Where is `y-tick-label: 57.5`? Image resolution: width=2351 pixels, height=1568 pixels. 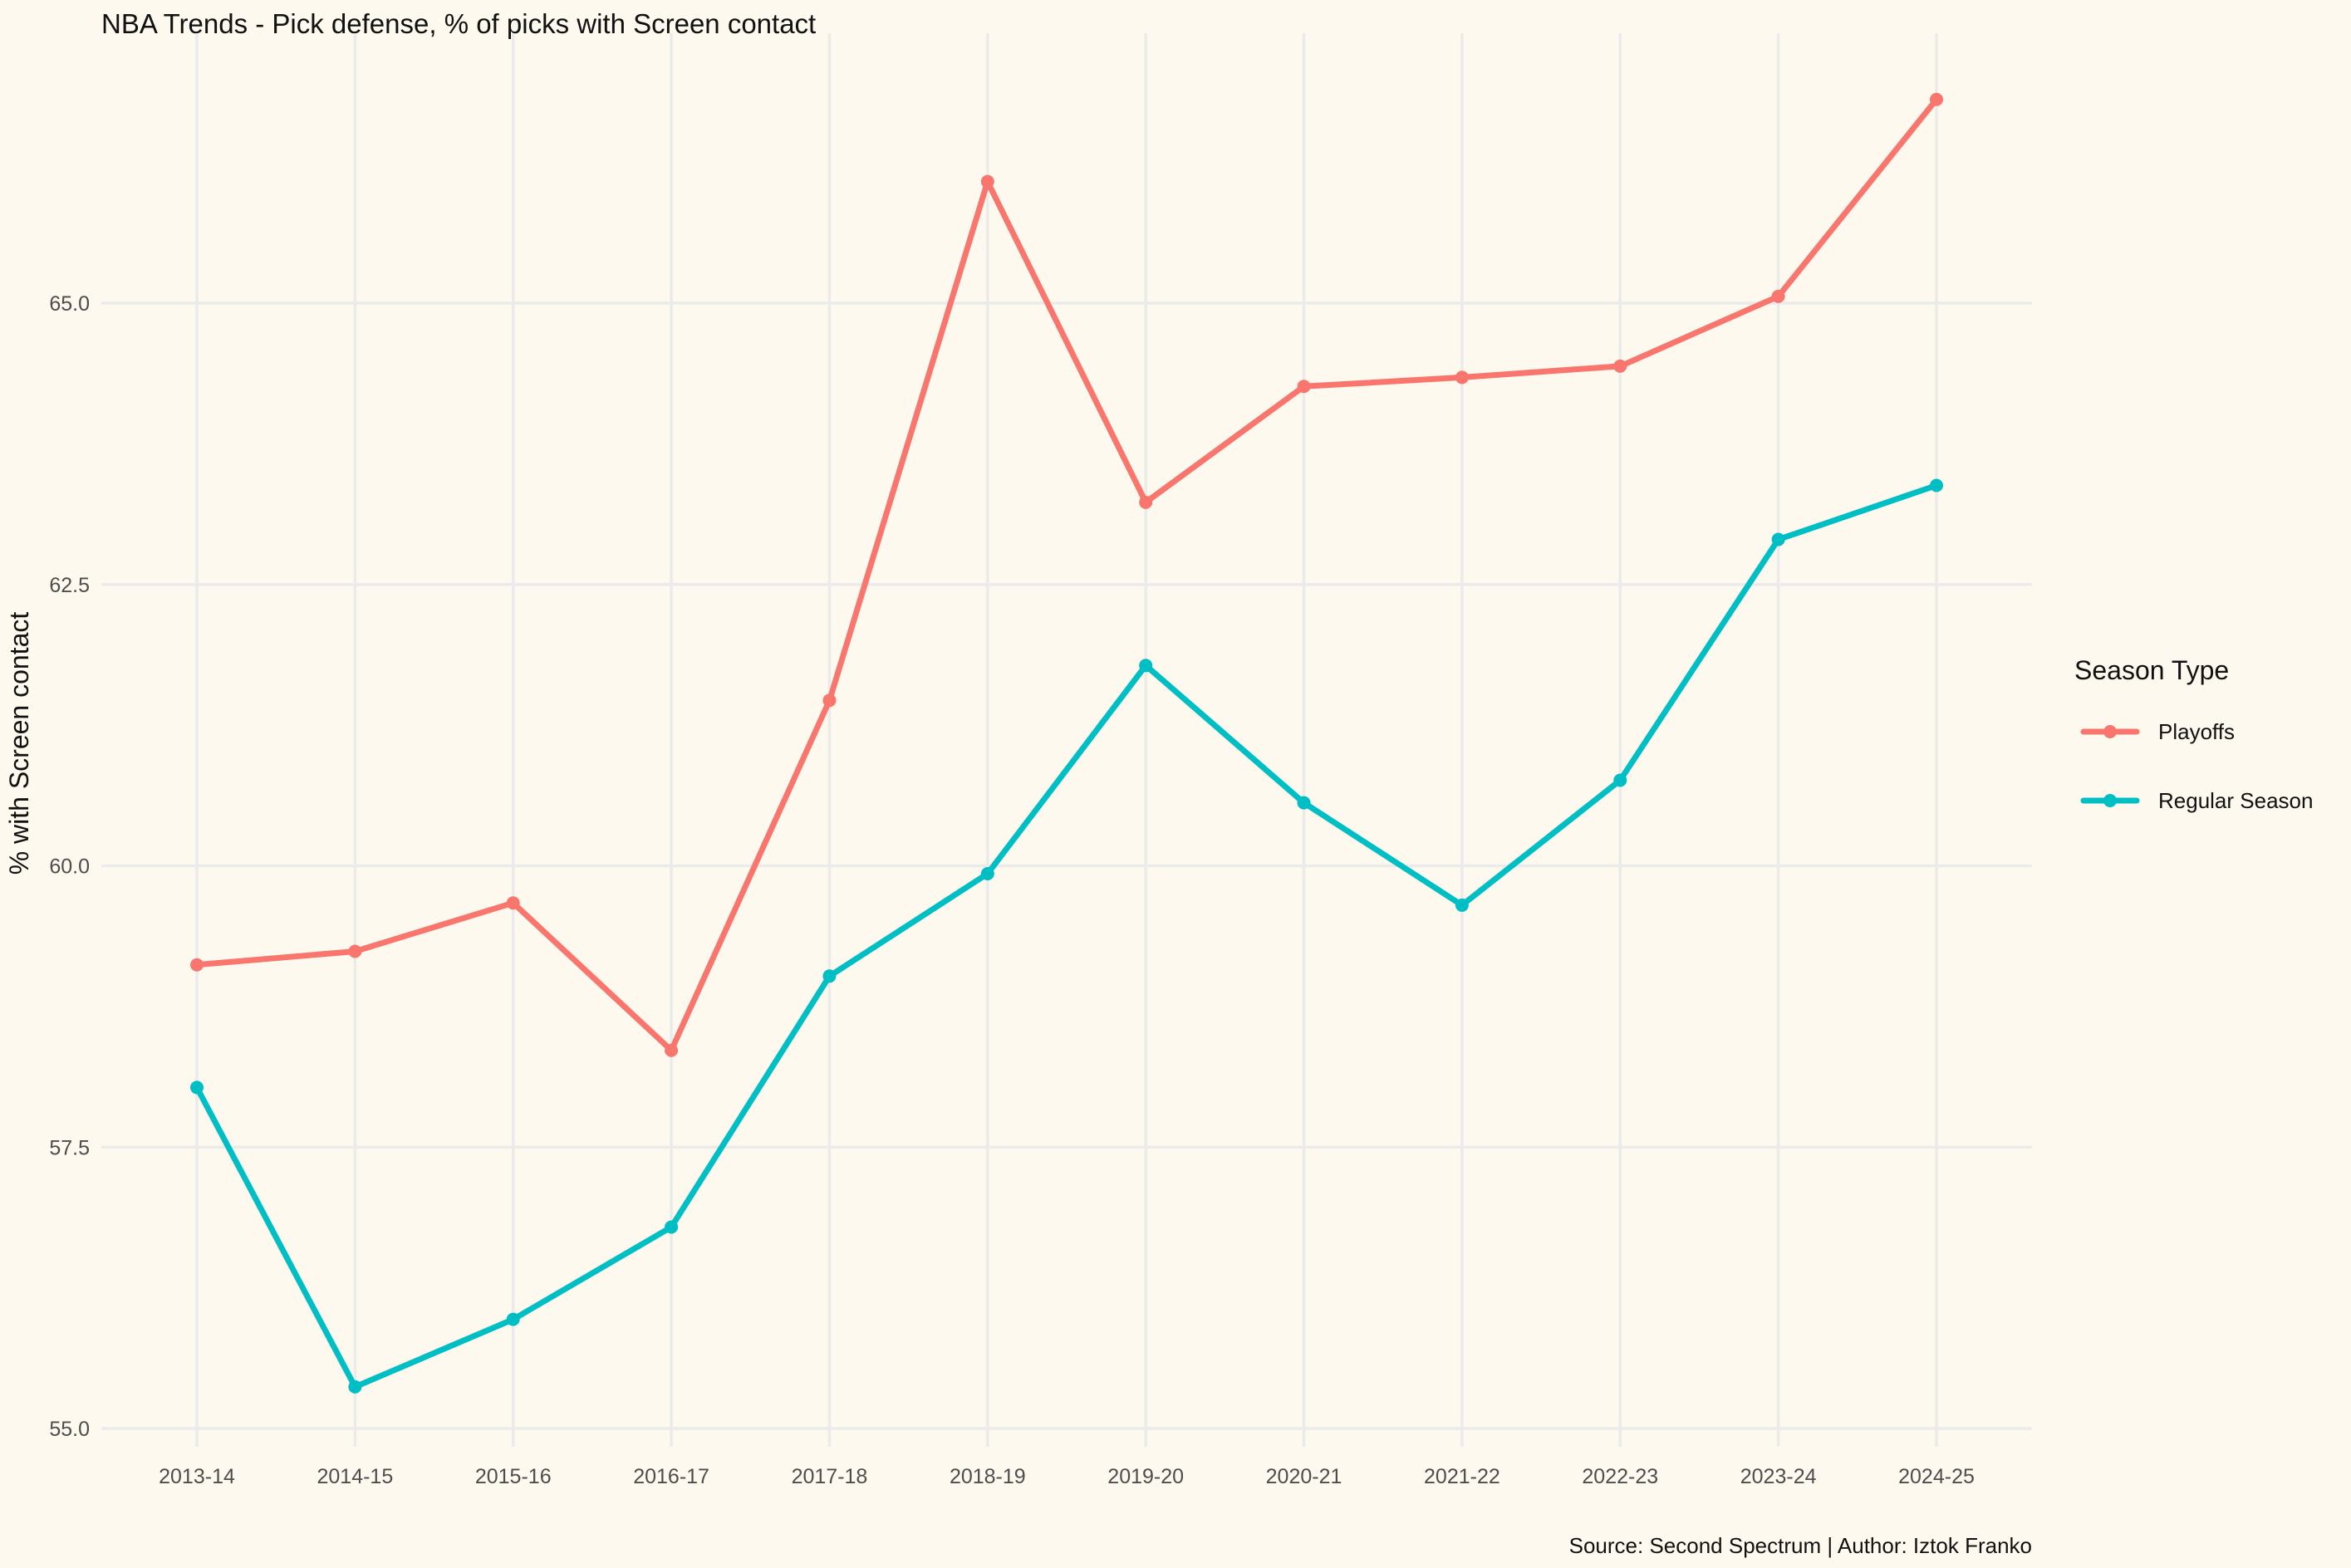 y-tick-label: 57.5 is located at coordinates (70, 1147).